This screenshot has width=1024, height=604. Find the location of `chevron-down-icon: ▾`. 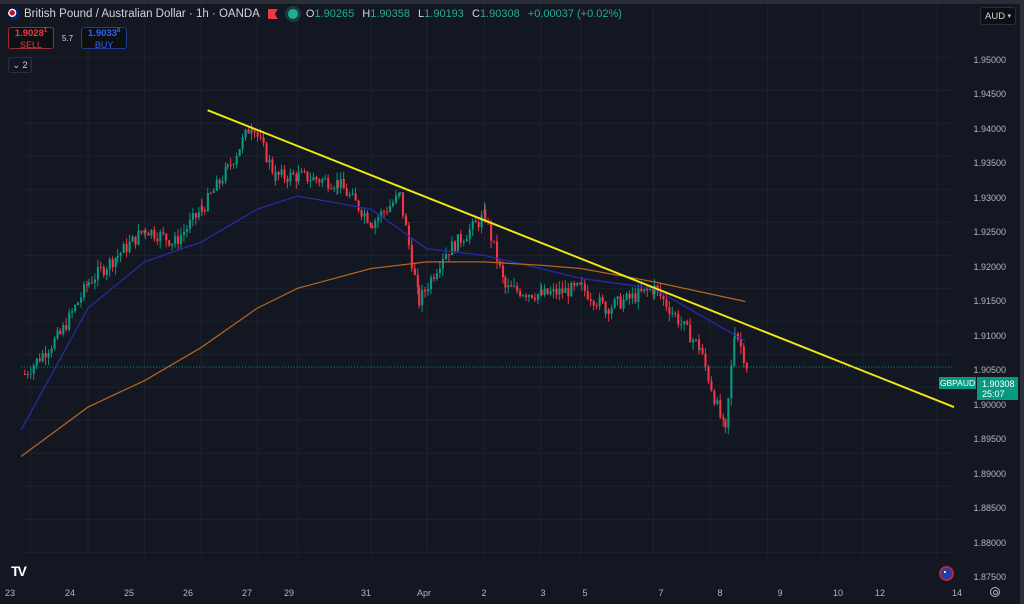

chevron-down-icon: ▾ is located at coordinates (1009, 16).